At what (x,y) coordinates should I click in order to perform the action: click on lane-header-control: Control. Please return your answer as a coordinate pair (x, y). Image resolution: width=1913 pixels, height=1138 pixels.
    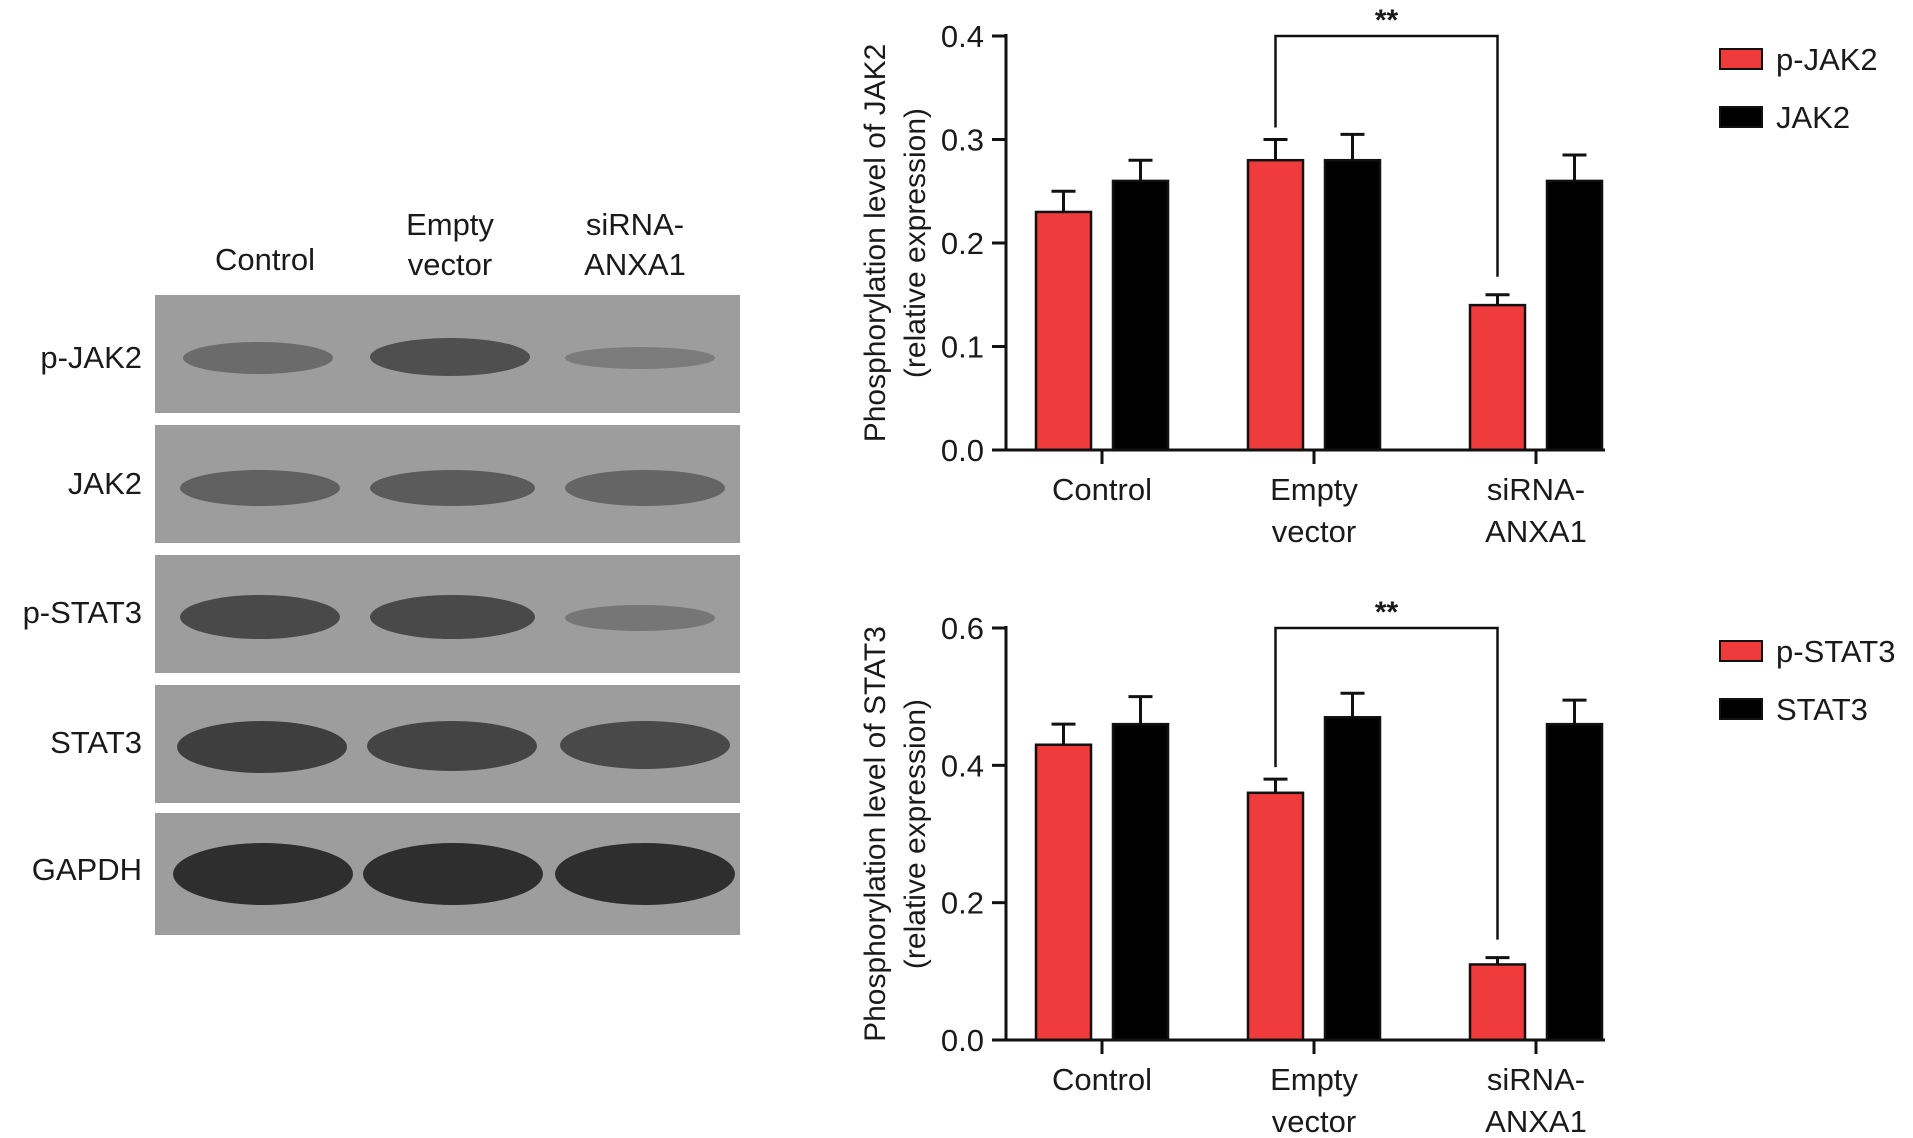
    Looking at the image, I should click on (265, 260).